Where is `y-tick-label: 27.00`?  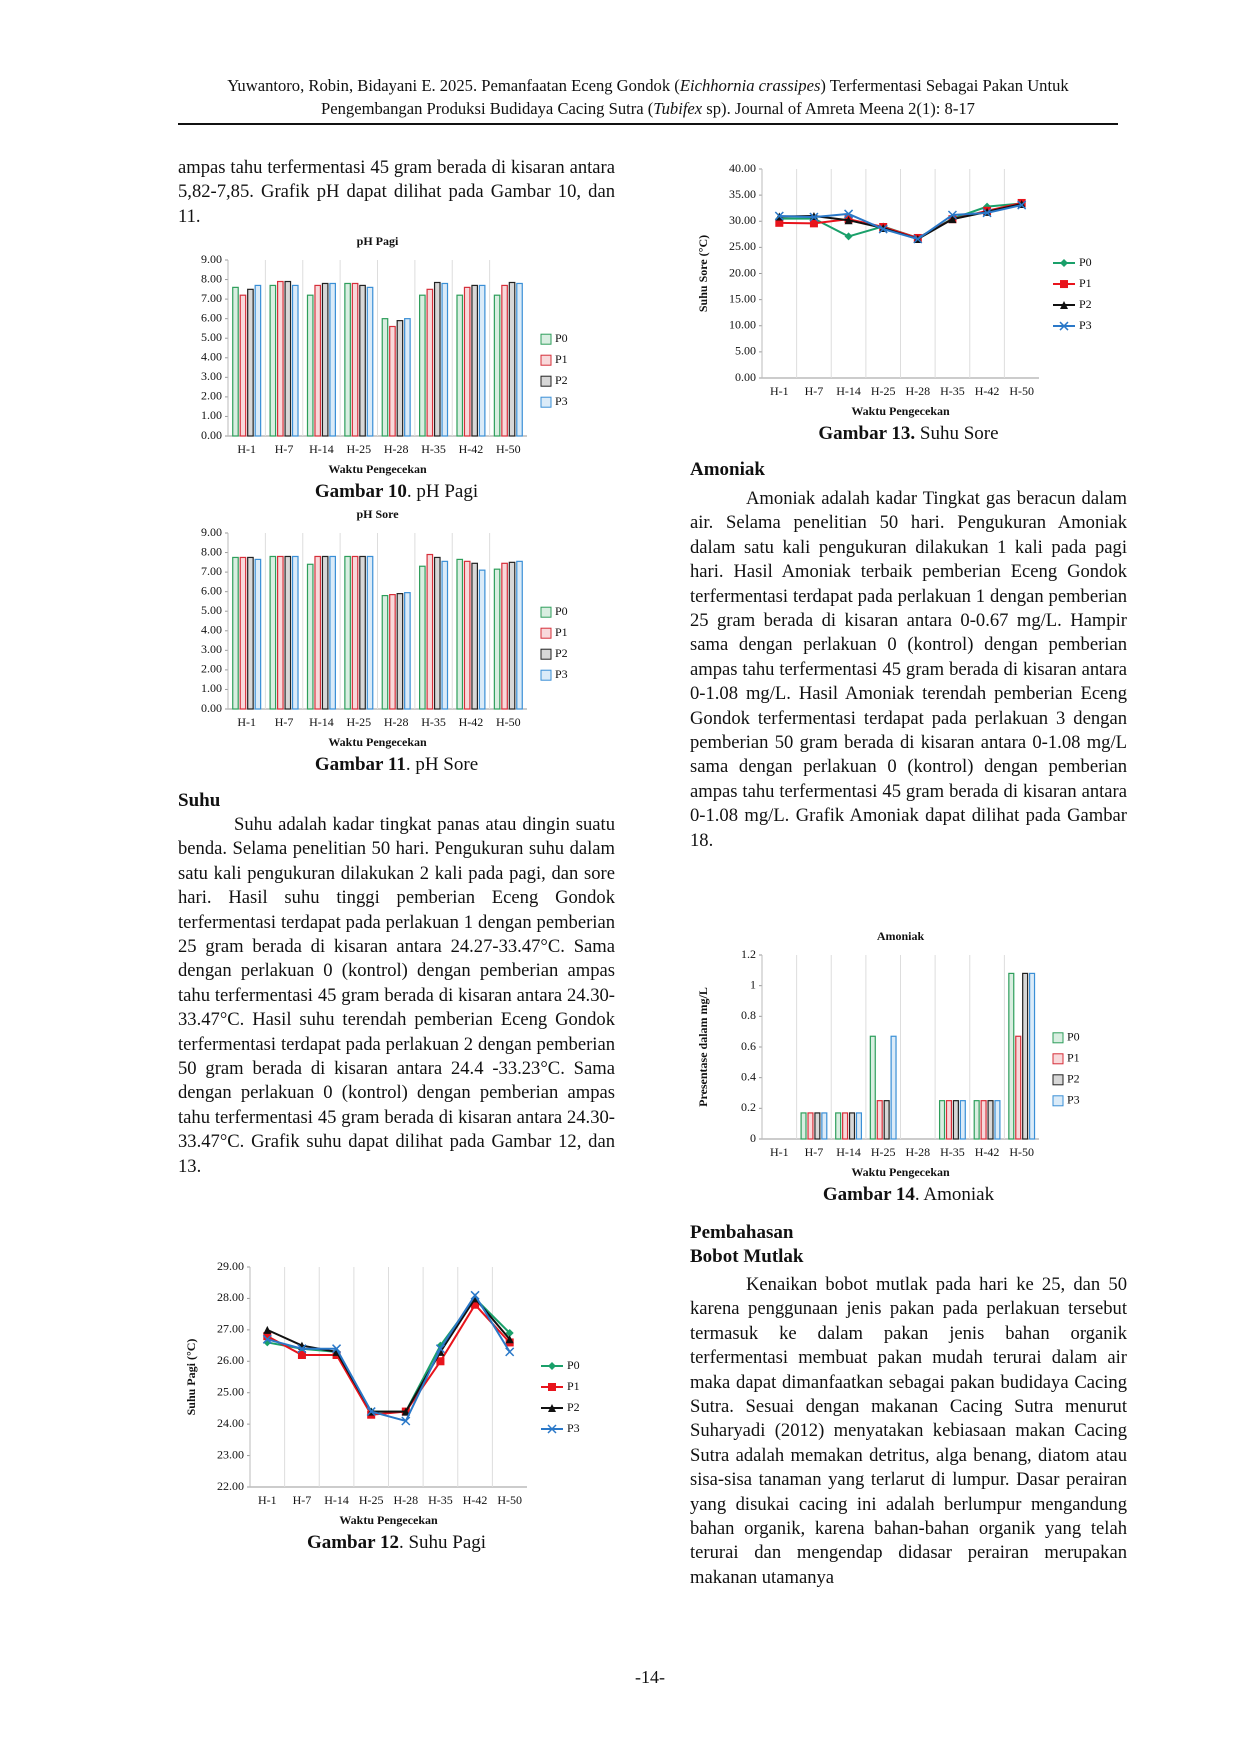 y-tick-label: 27.00 is located at coordinates (230, 1329).